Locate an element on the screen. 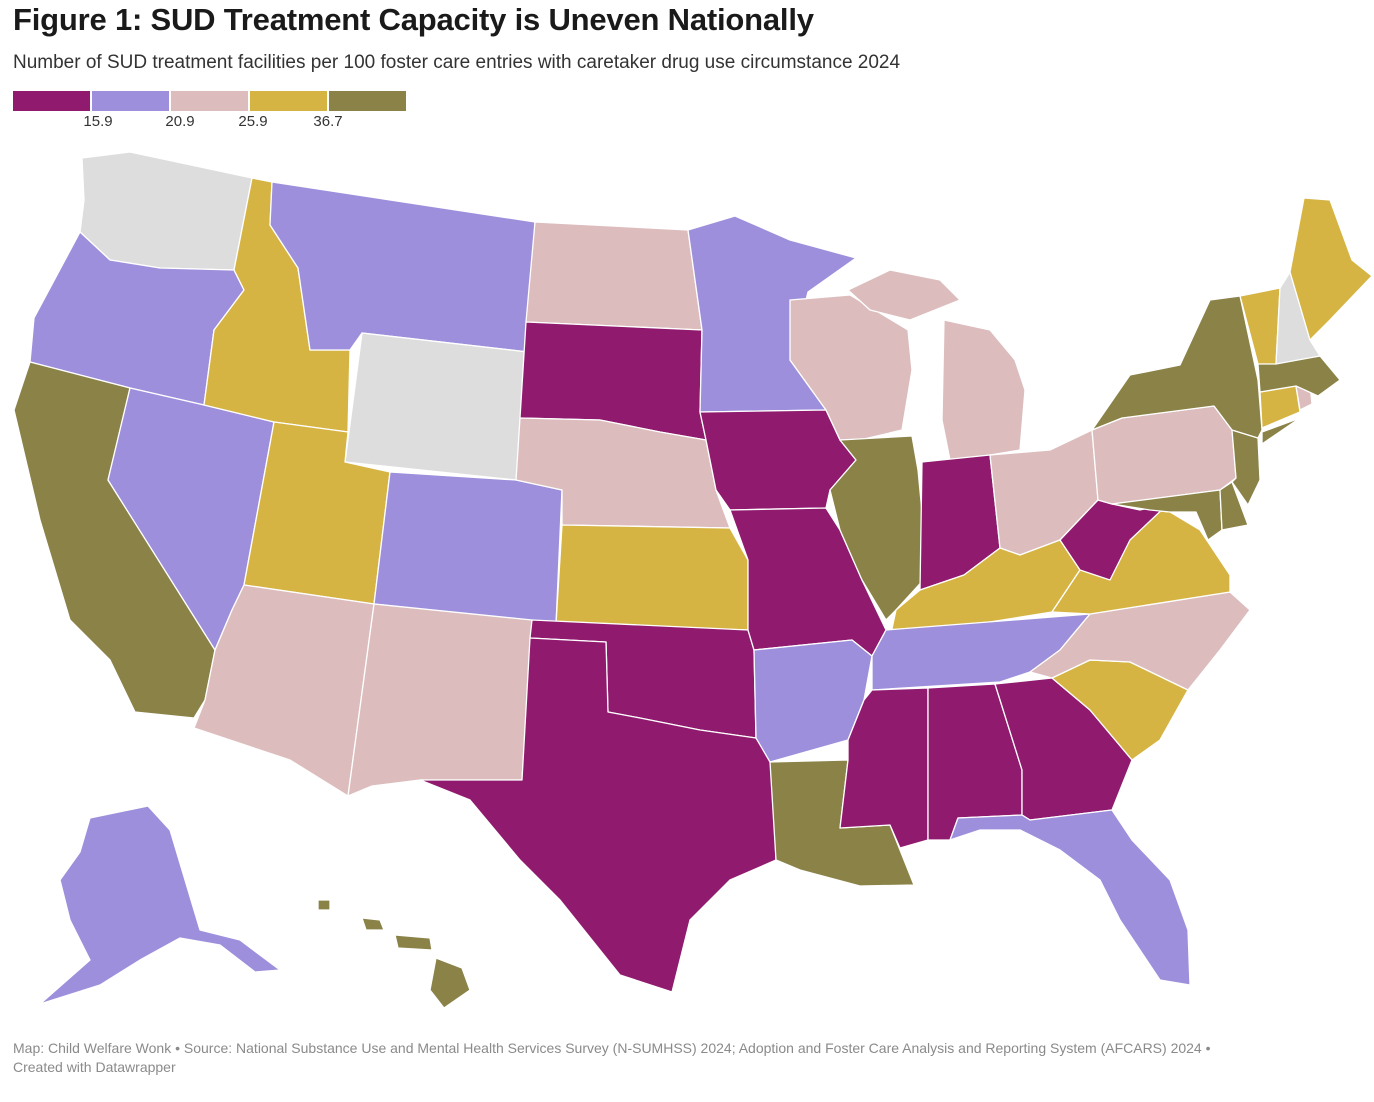 The image size is (1374, 1102). legend-tick-15.9: 15.9 is located at coordinates (98, 121).